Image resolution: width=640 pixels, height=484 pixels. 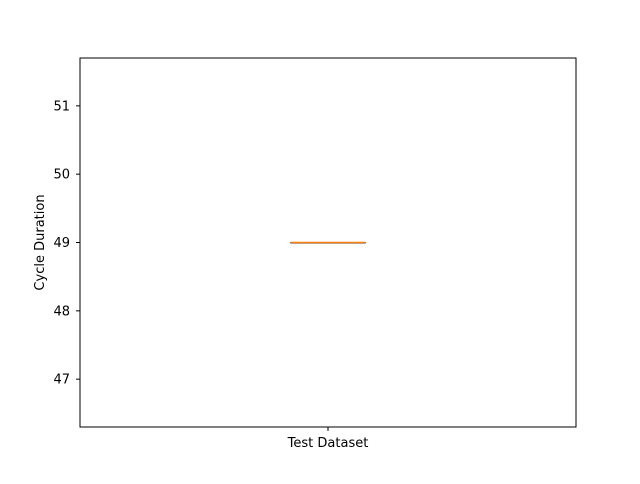 I want to click on y-axis-label: Cycle Duration, so click(x=40, y=242).